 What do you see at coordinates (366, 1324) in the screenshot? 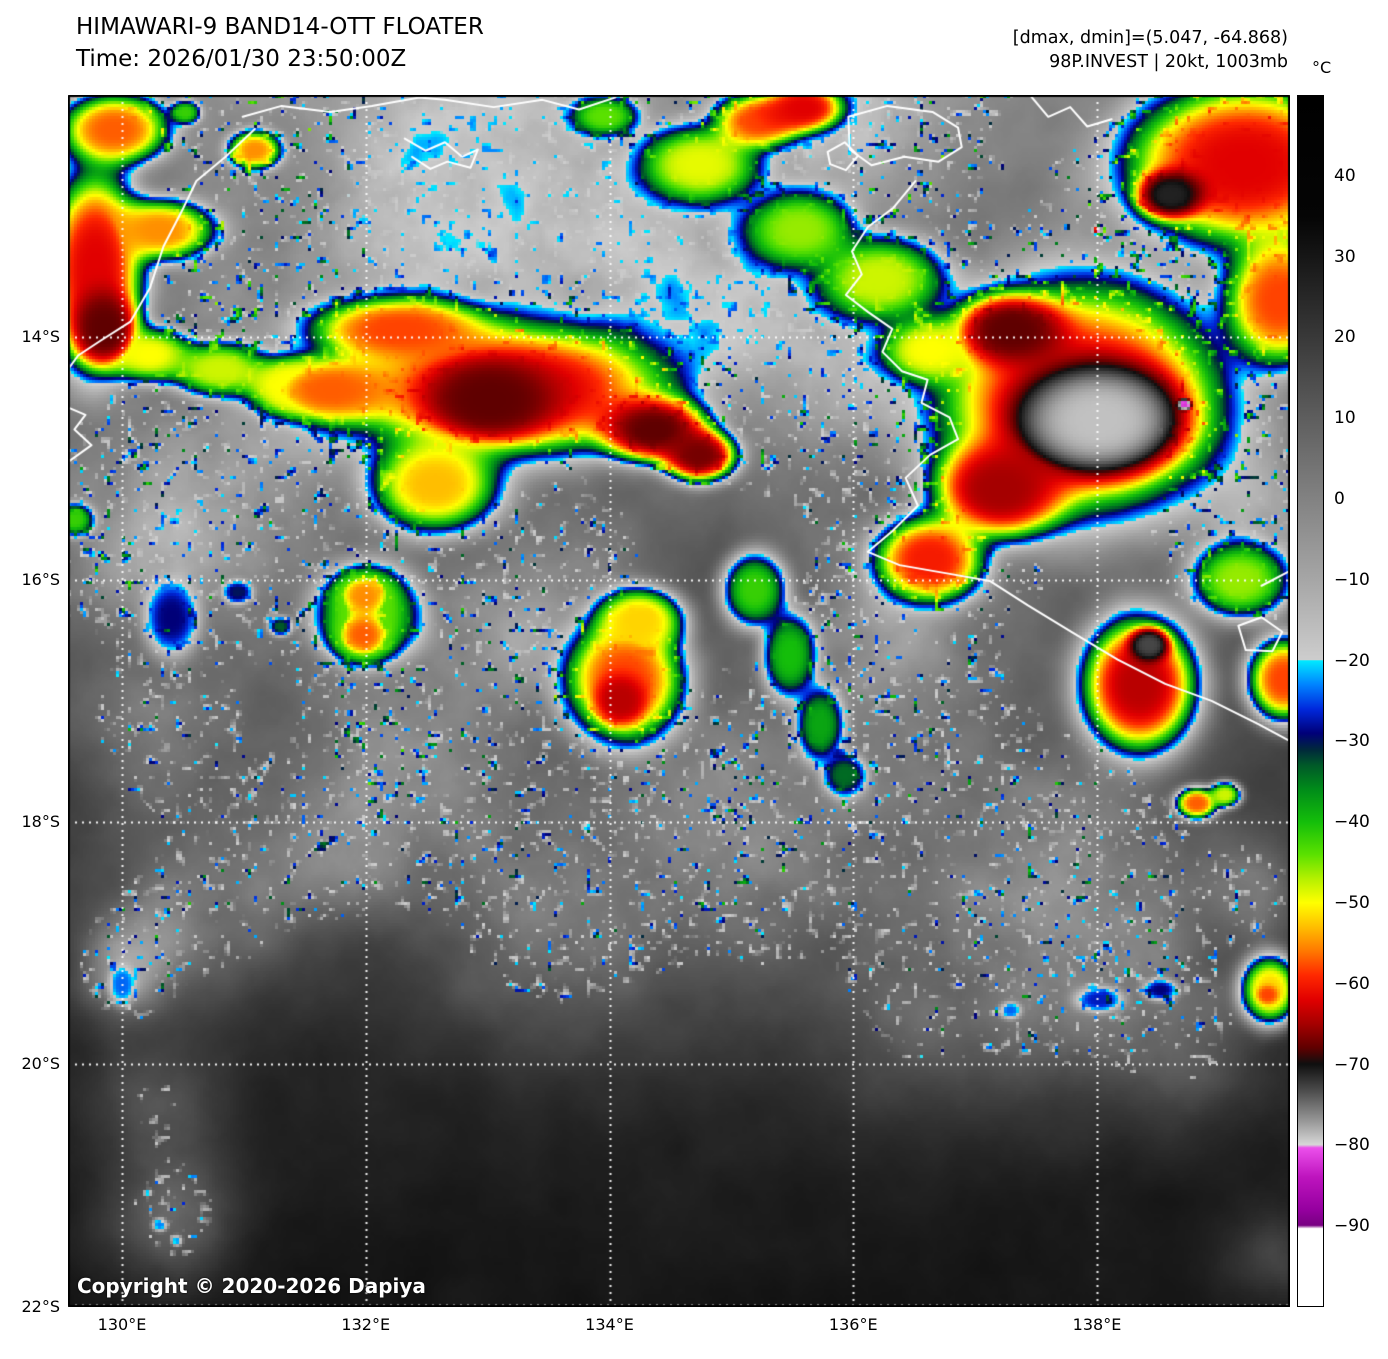
I see `lon-tick-label: 132°E` at bounding box center [366, 1324].